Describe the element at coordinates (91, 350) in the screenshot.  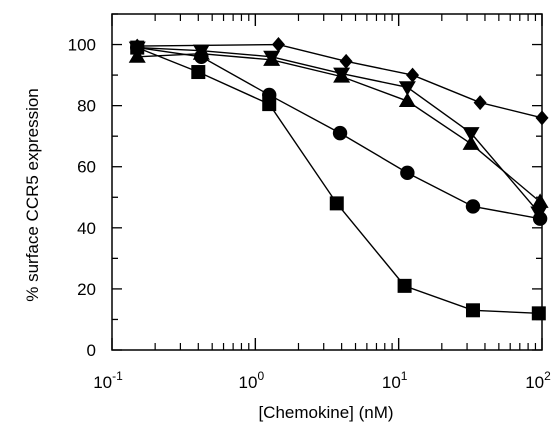
I see `y-tick-label: 0` at that location.